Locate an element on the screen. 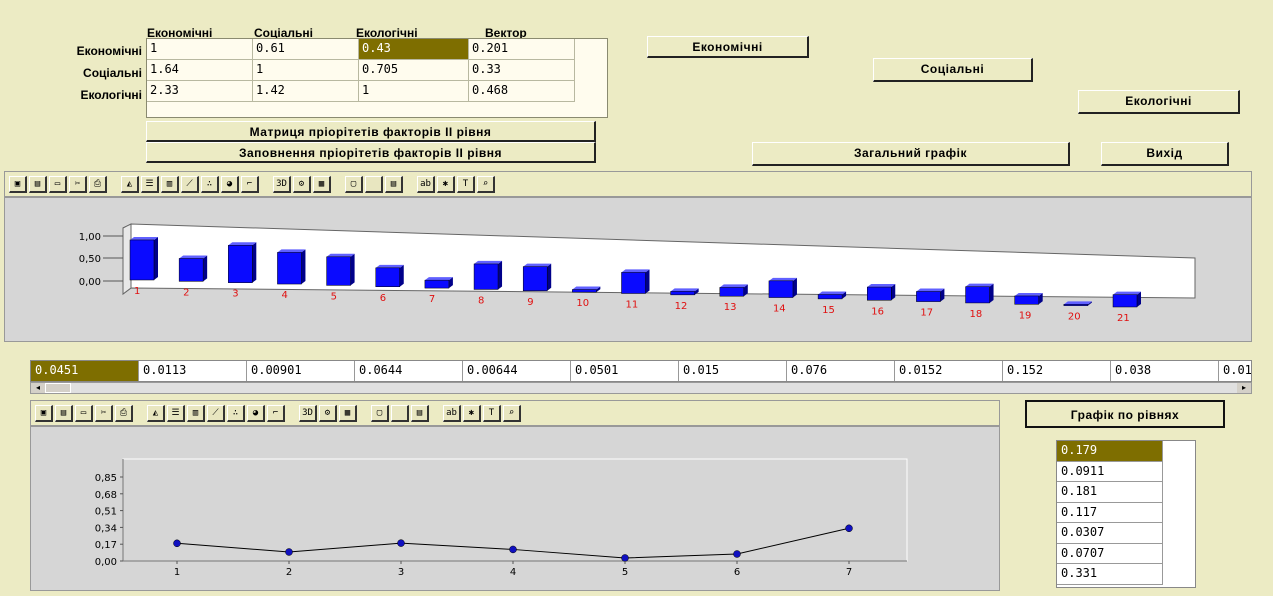  vector-cell: 0.0501 is located at coordinates (625, 371).